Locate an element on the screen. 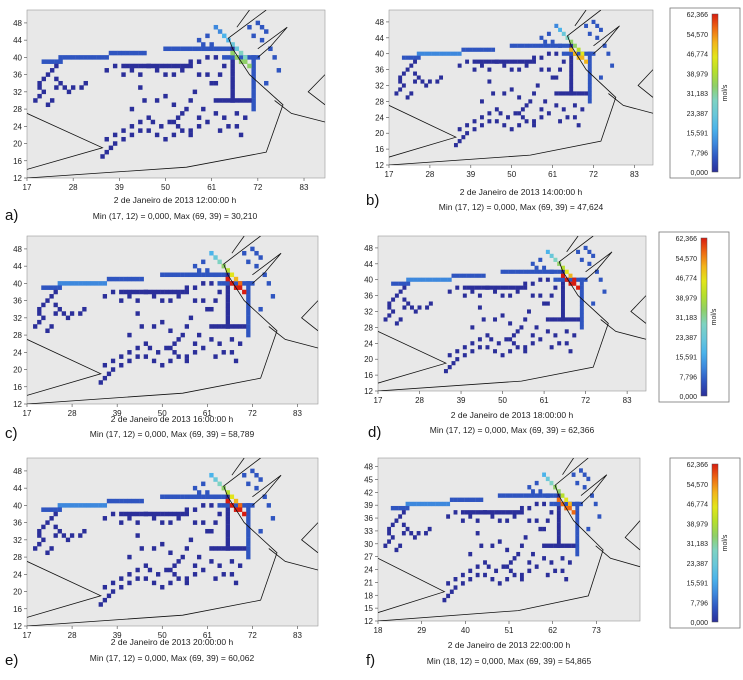 The height and width of the screenshot is (680, 743). colorbar-tick-label: 54,570 is located at coordinates (698, 485).